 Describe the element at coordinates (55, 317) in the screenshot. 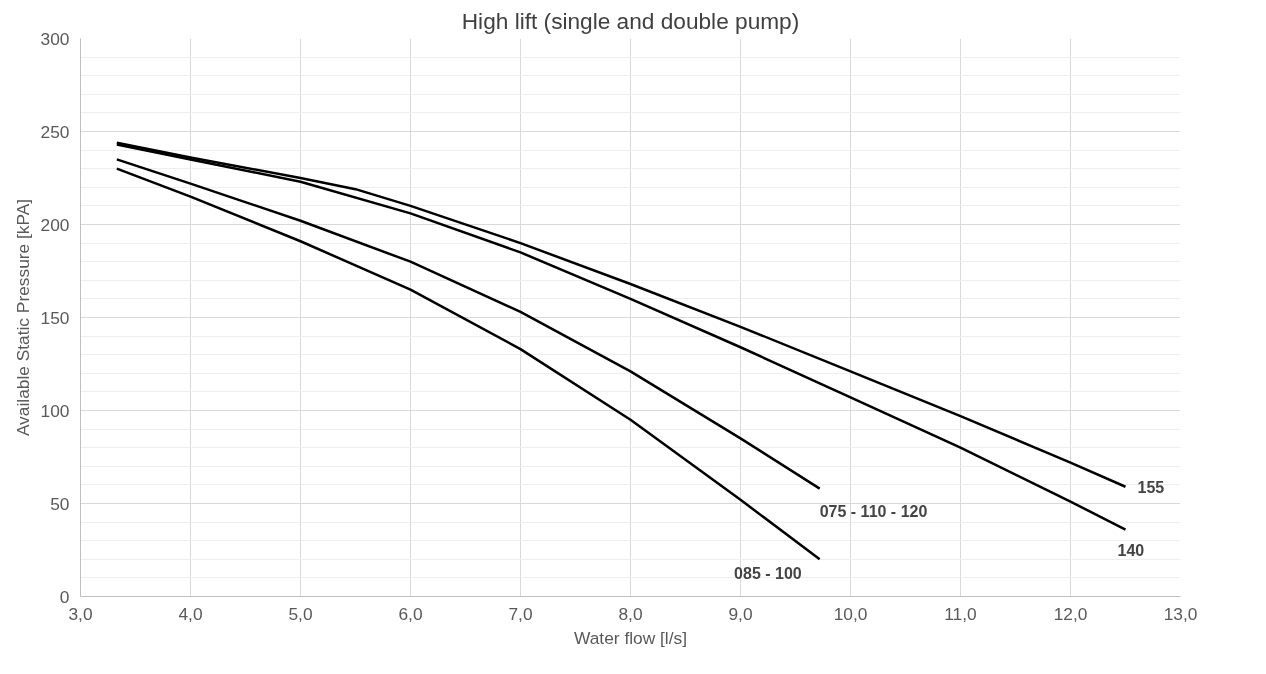

I see `y-tick-label: 150` at that location.